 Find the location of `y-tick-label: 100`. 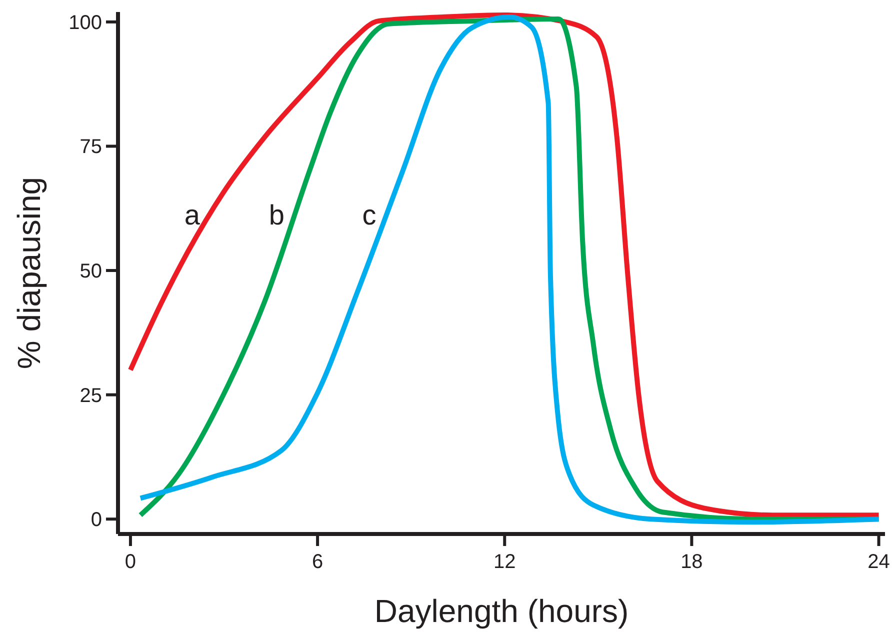

y-tick-label: 100 is located at coordinates (85, 23).